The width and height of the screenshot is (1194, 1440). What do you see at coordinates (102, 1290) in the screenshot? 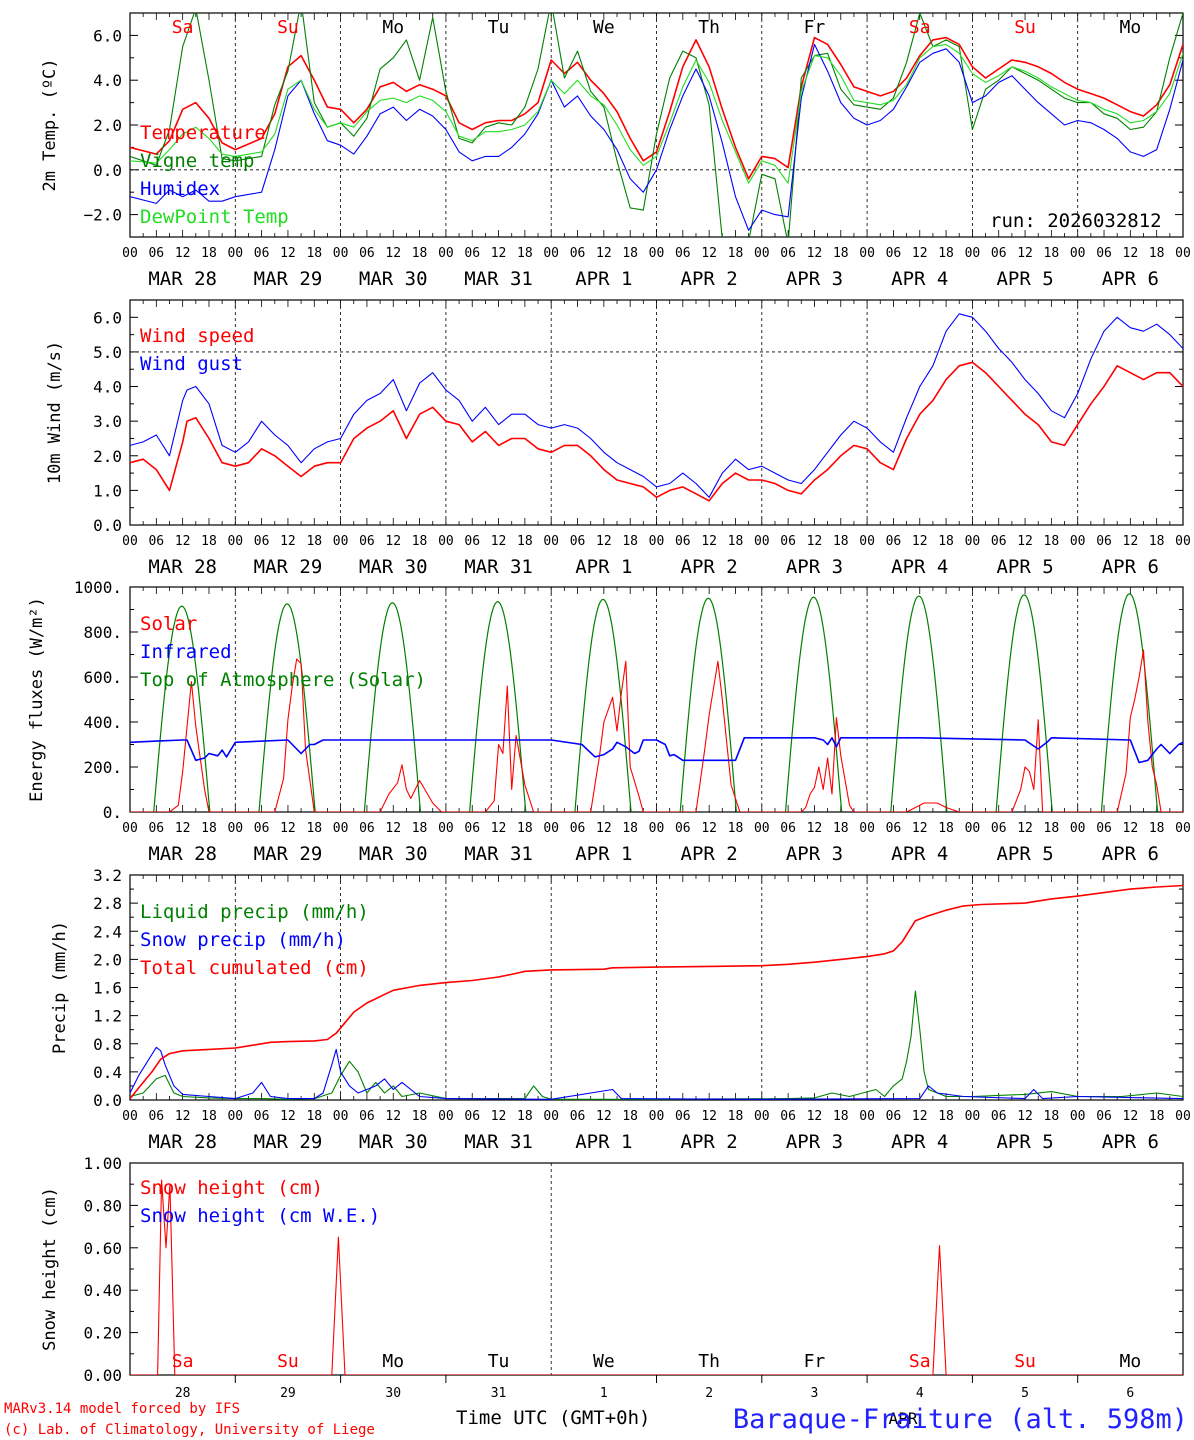
I see `y-tick-label: 0.40` at bounding box center [102, 1290].